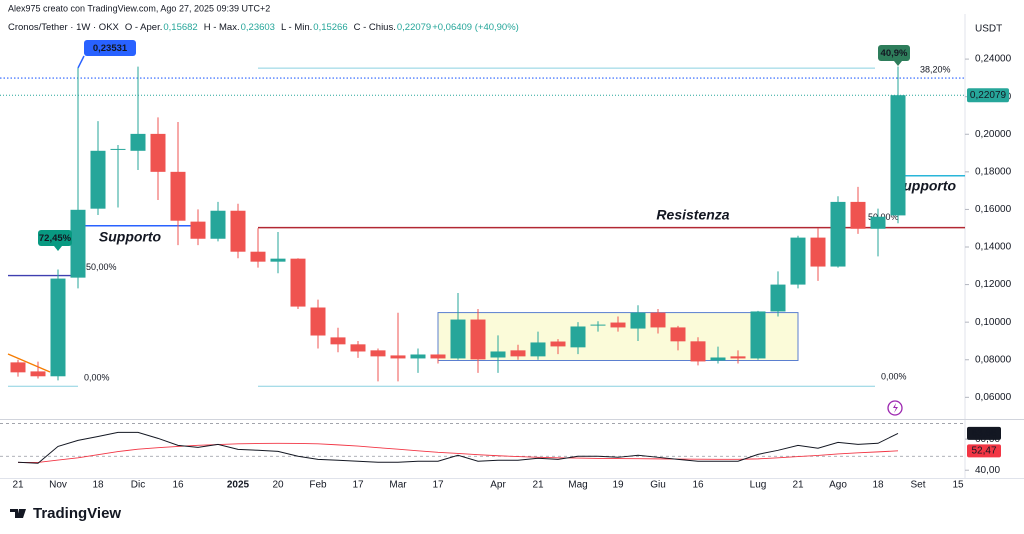 This screenshot has width=1024, height=534. Describe the element at coordinates (318, 485) in the screenshot. I see `x-tick-label: Feb` at that location.